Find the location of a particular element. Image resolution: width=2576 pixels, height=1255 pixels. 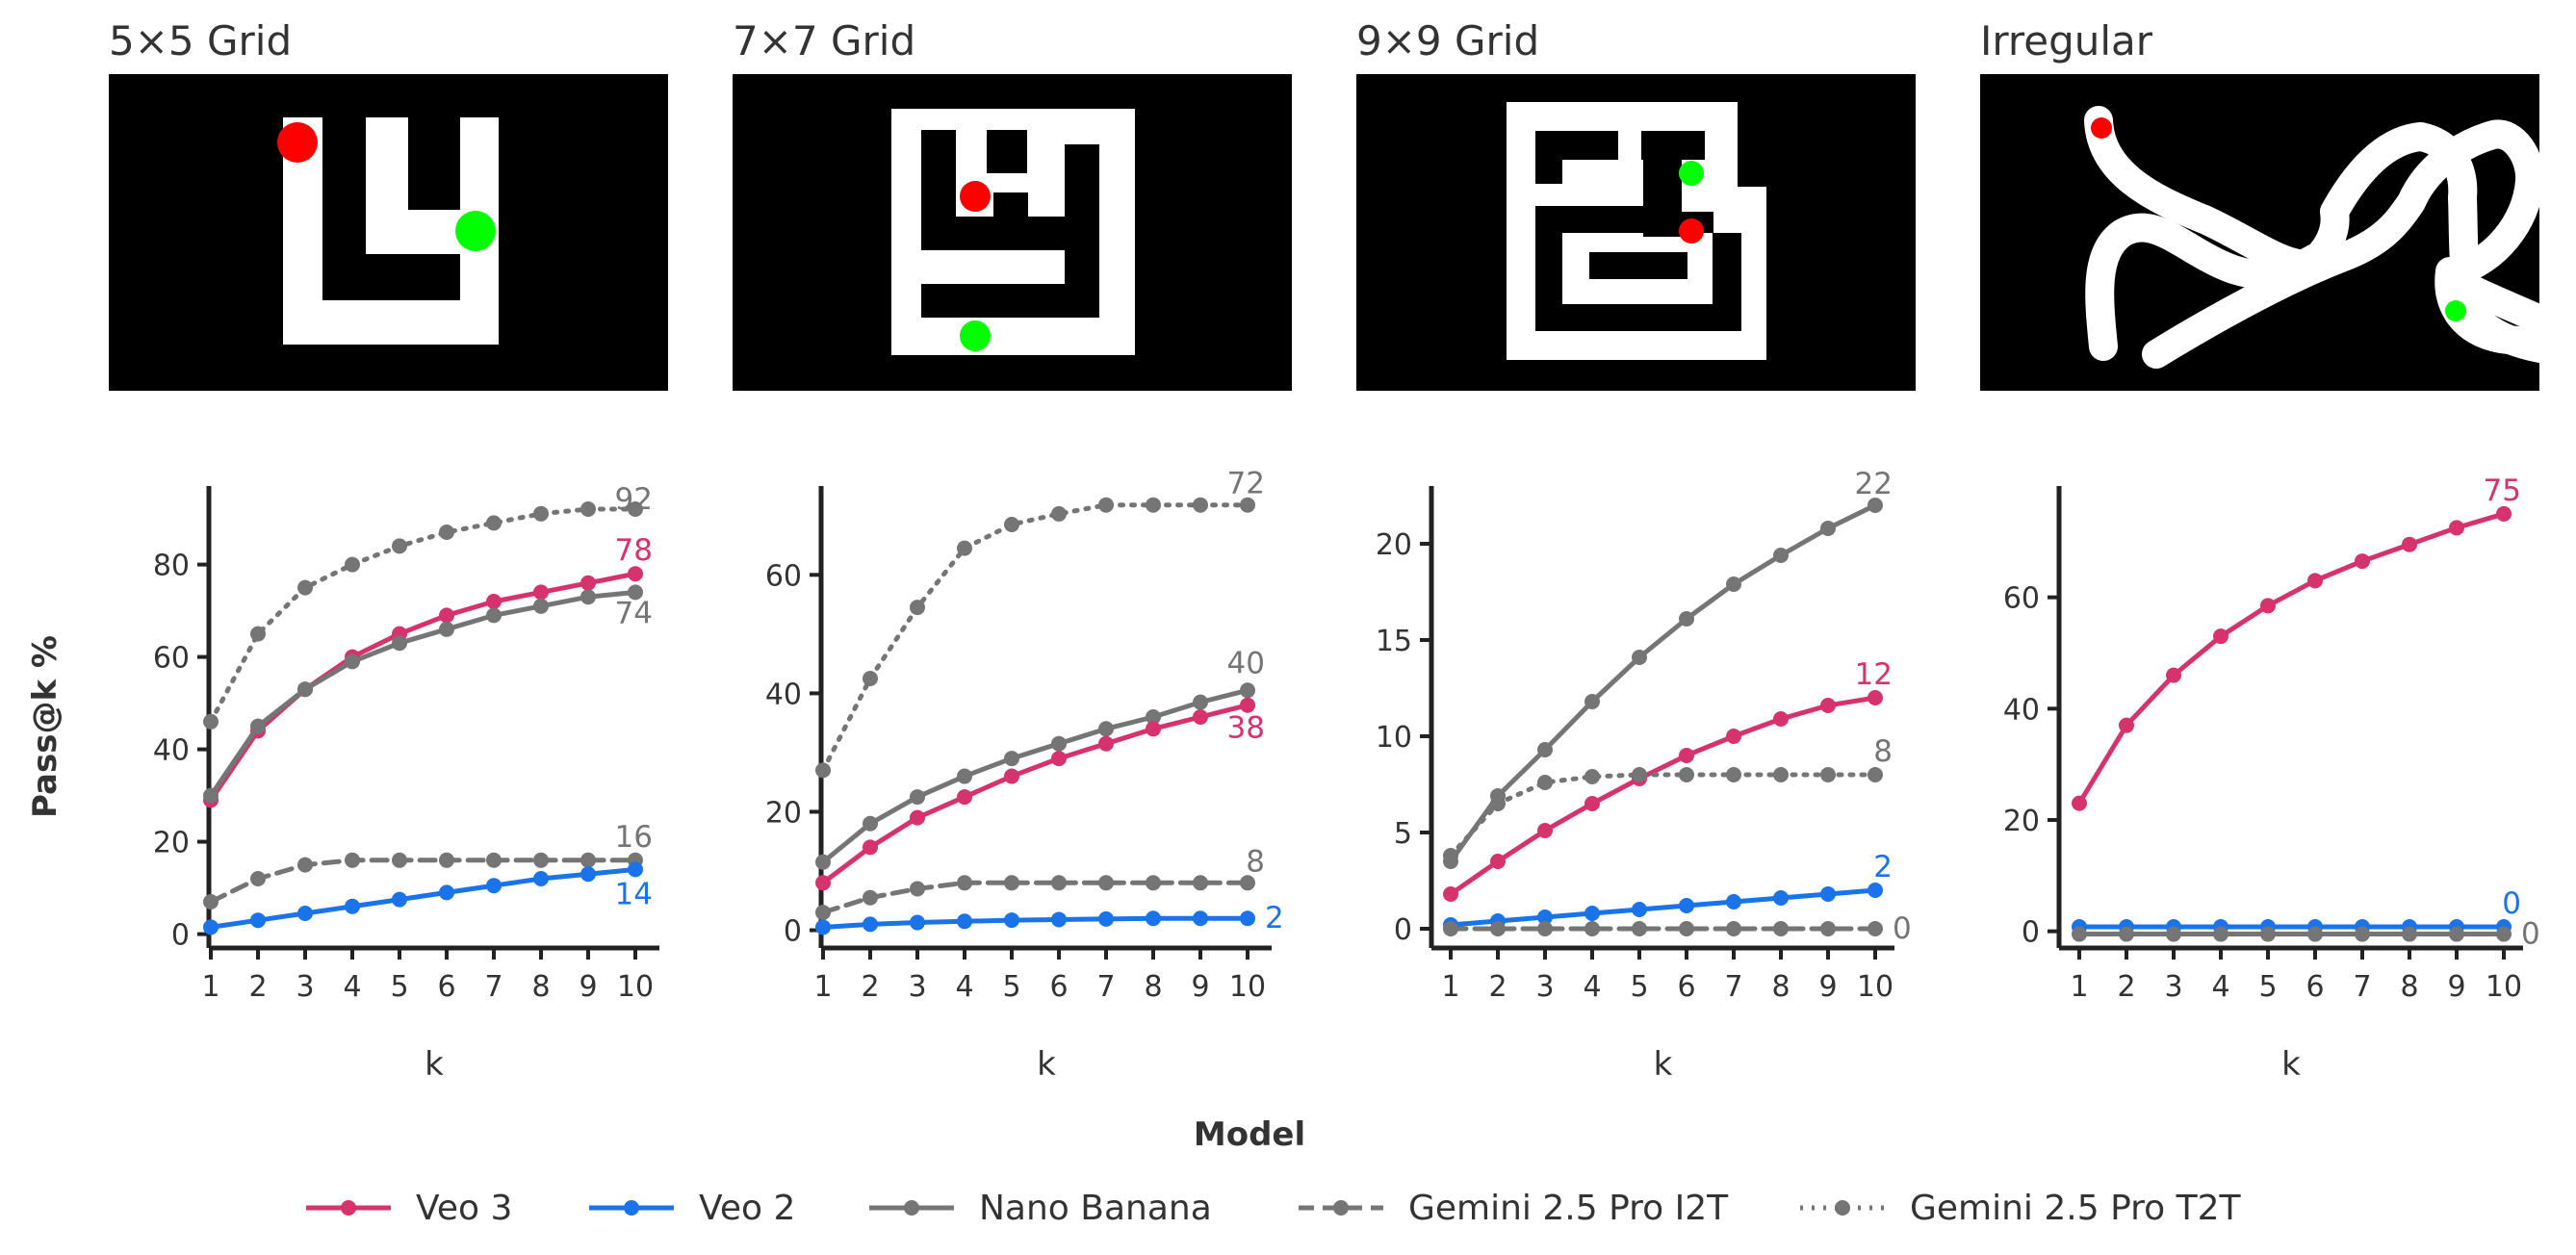

data-label: 0 is located at coordinates (1903, 929).